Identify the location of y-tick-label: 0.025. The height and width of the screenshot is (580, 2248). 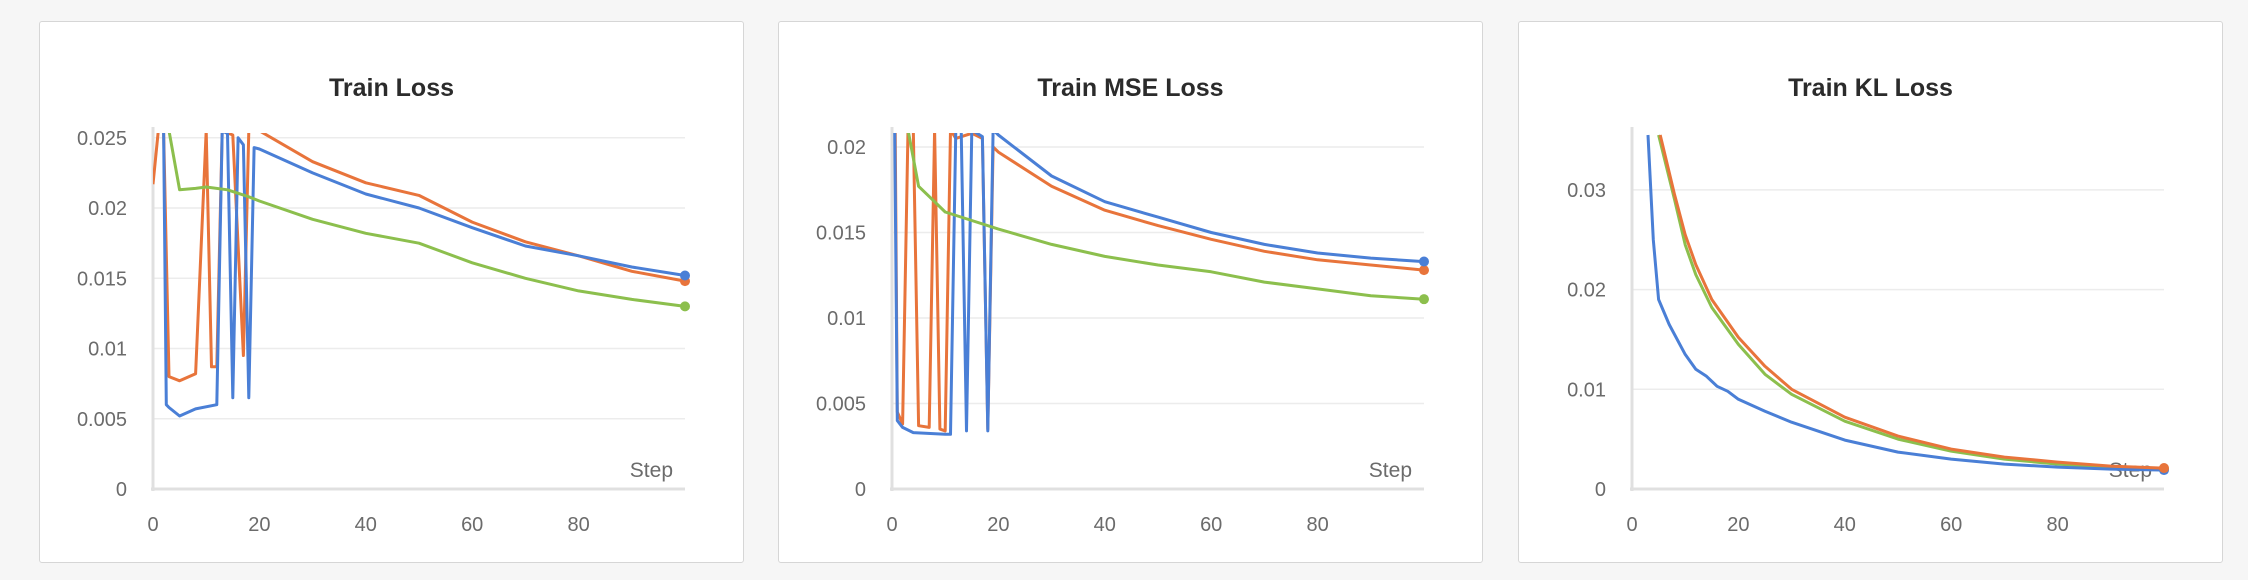
(102, 139).